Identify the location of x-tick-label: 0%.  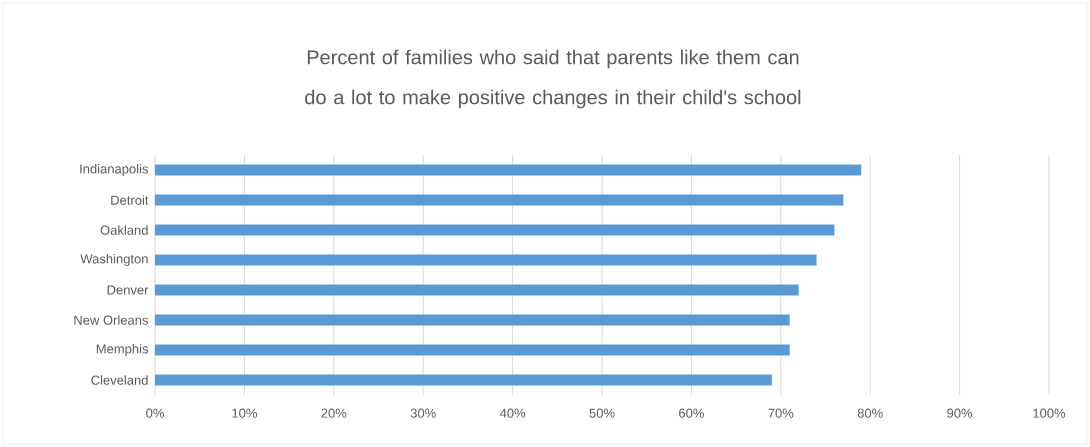
(155, 413).